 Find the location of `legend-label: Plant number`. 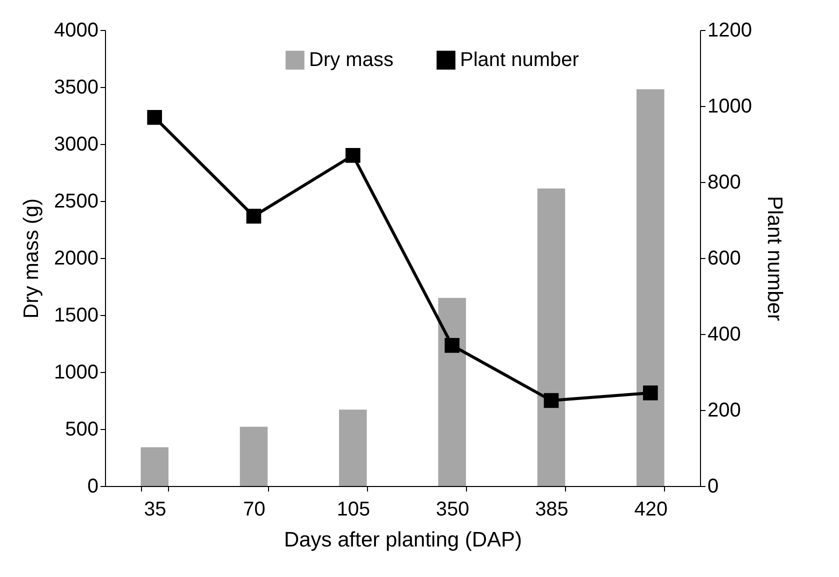

legend-label: Plant number is located at coordinates (520, 60).